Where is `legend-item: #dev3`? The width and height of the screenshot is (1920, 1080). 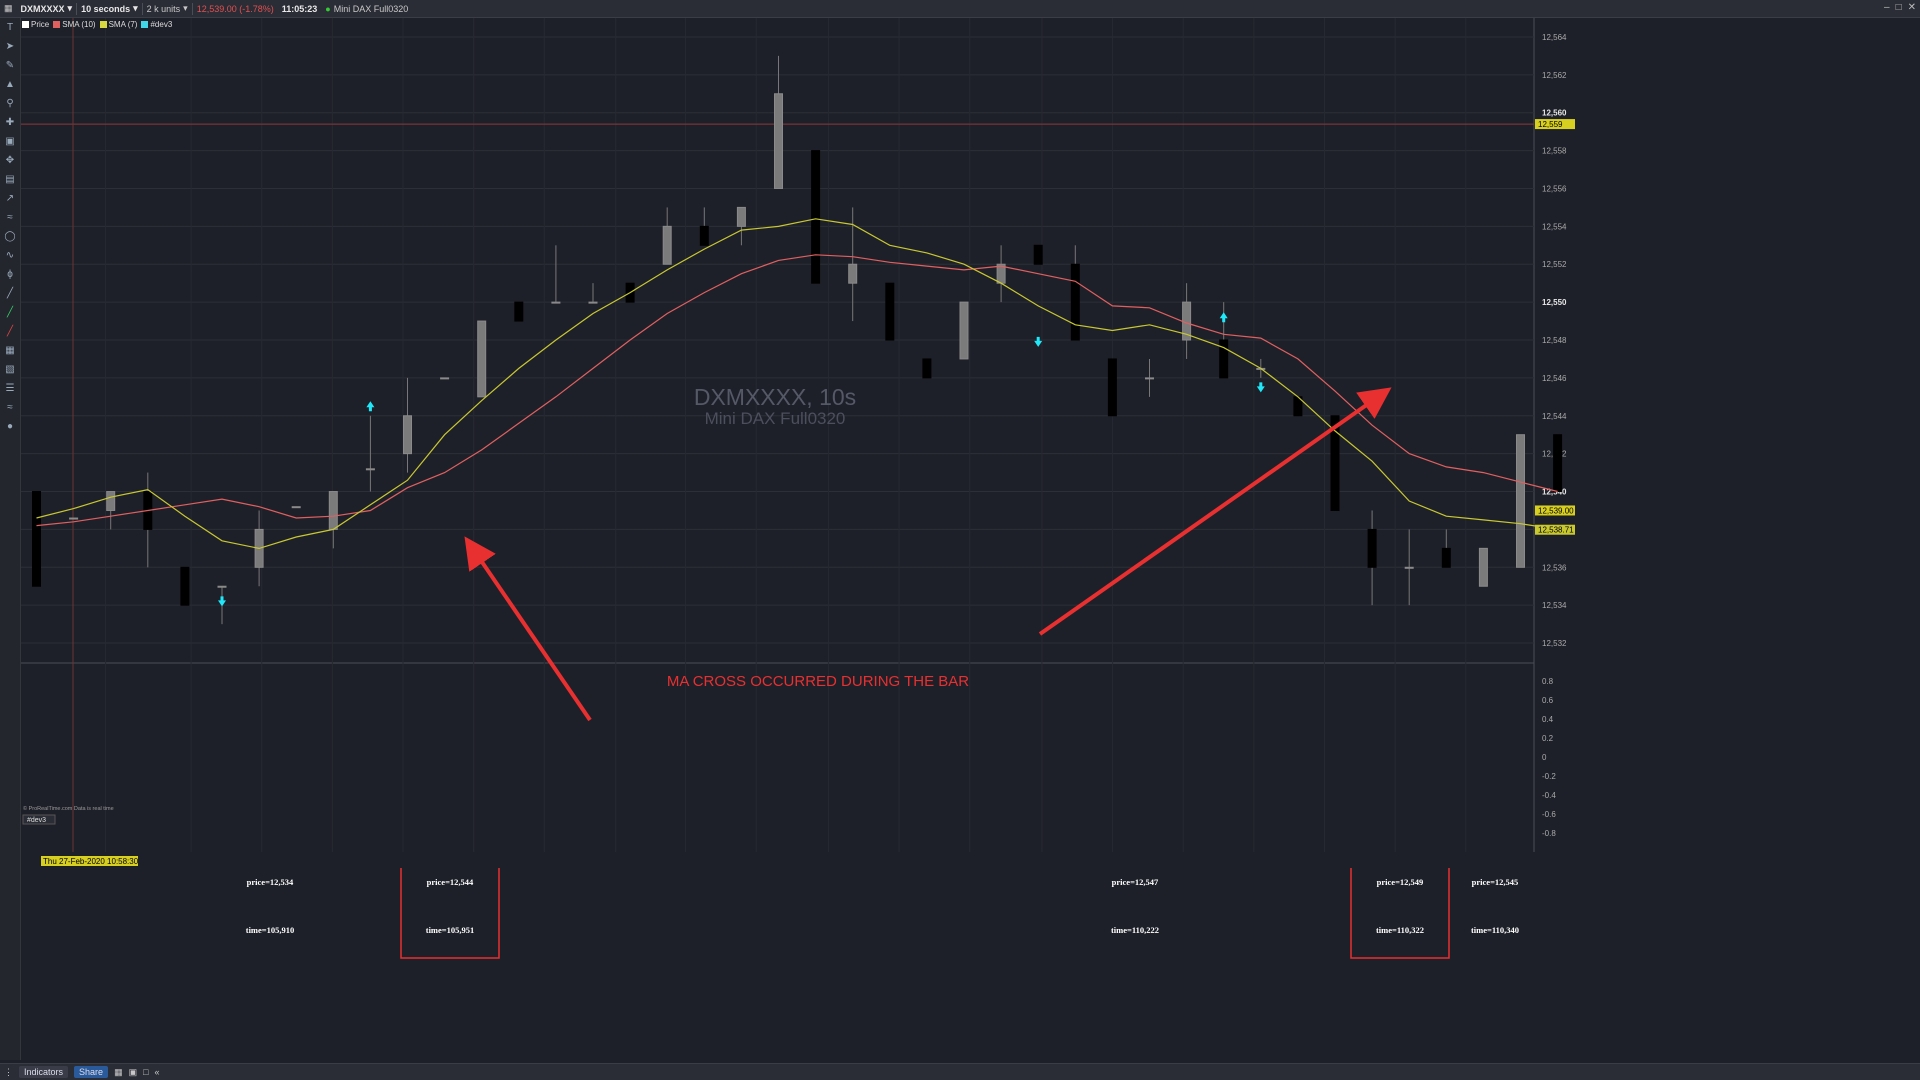 legend-item: #dev3 is located at coordinates (156, 24).